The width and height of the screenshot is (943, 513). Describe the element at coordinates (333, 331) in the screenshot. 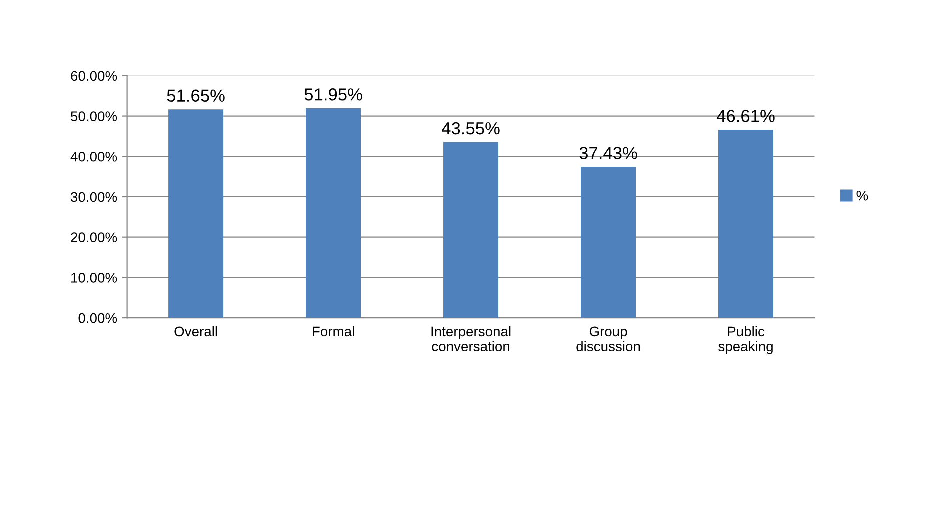

I see `x-tick-label: Formal` at that location.